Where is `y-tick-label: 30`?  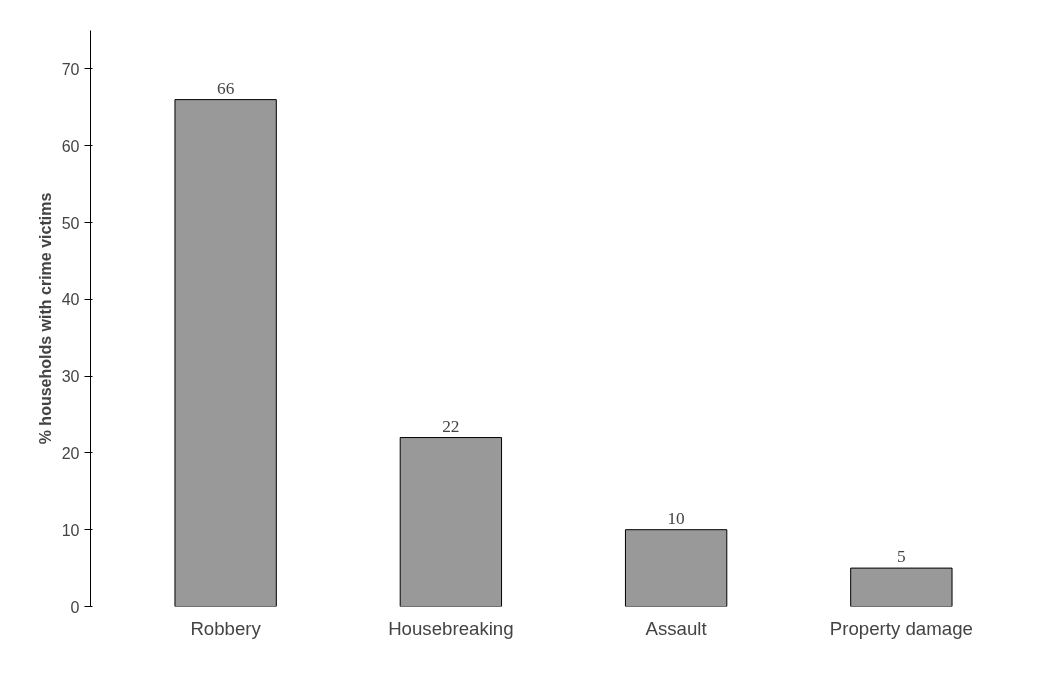
y-tick-label: 30 is located at coordinates (70, 377).